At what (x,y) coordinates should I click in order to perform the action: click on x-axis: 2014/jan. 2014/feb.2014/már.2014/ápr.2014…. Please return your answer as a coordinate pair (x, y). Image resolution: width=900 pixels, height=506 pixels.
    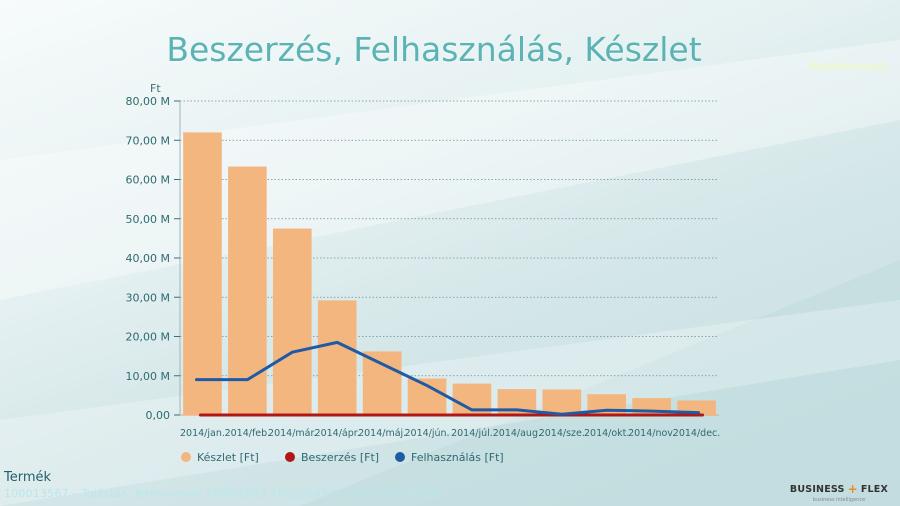
    Looking at the image, I should click on (450, 433).